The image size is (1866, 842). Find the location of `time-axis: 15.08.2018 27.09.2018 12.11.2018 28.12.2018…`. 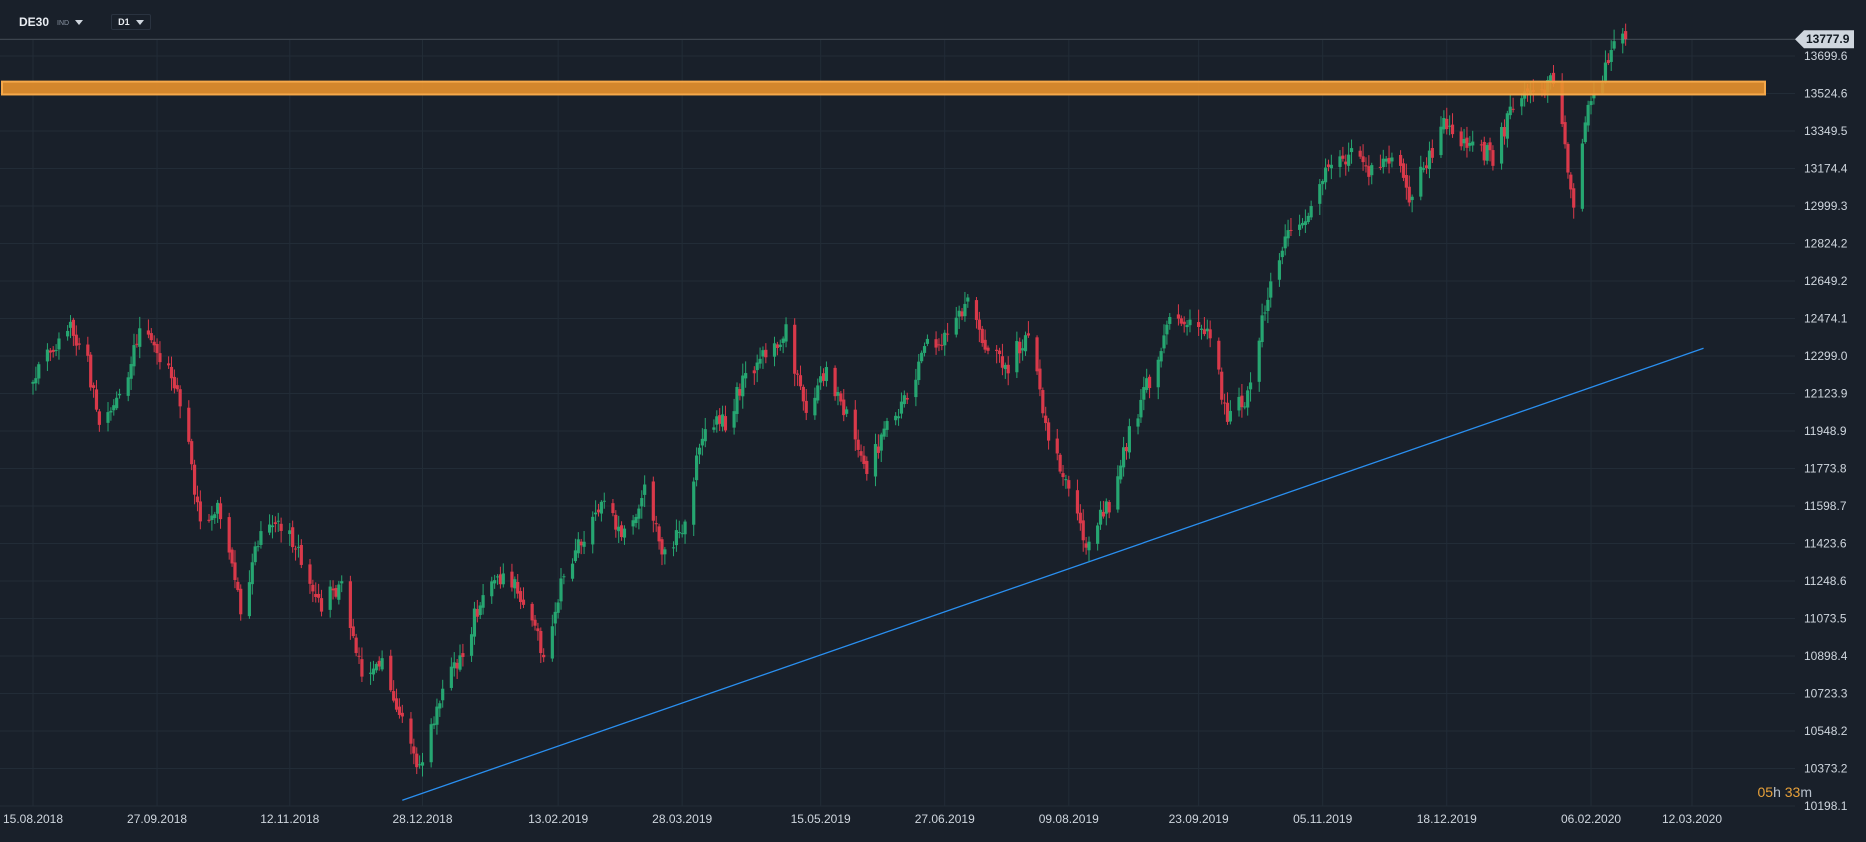

time-axis: 15.08.2018 27.09.2018 12.11.2018 28.12.2018… is located at coordinates (862, 819).